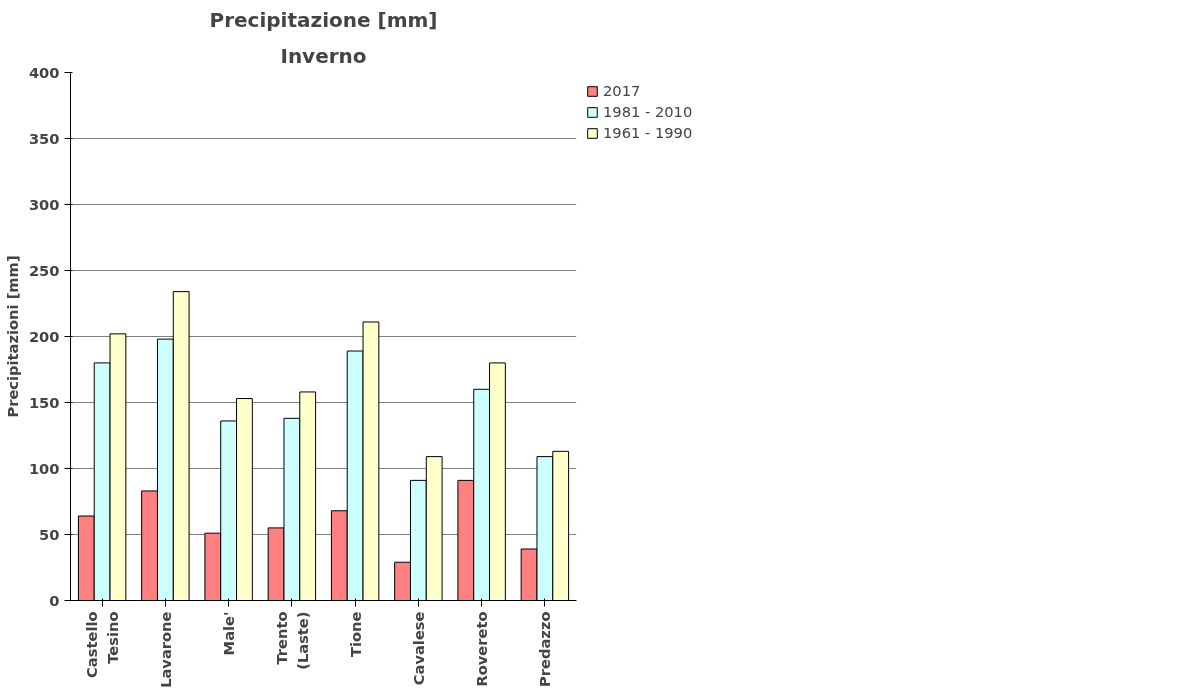 The image size is (1203, 699). Describe the element at coordinates (44, 336) in the screenshot. I see `y-tick-label: 200` at that location.